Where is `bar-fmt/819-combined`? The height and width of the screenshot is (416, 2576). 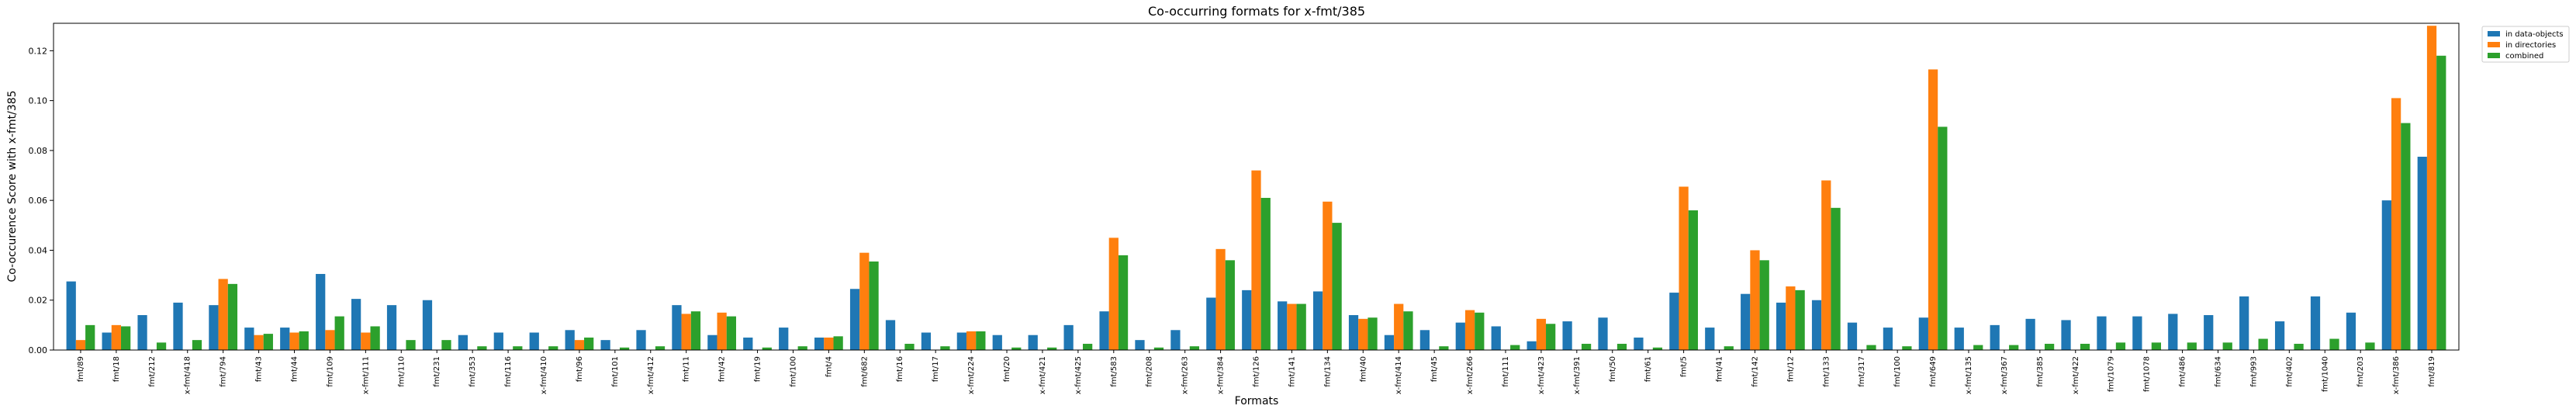
bar-fmt/819-combined is located at coordinates (2441, 202).